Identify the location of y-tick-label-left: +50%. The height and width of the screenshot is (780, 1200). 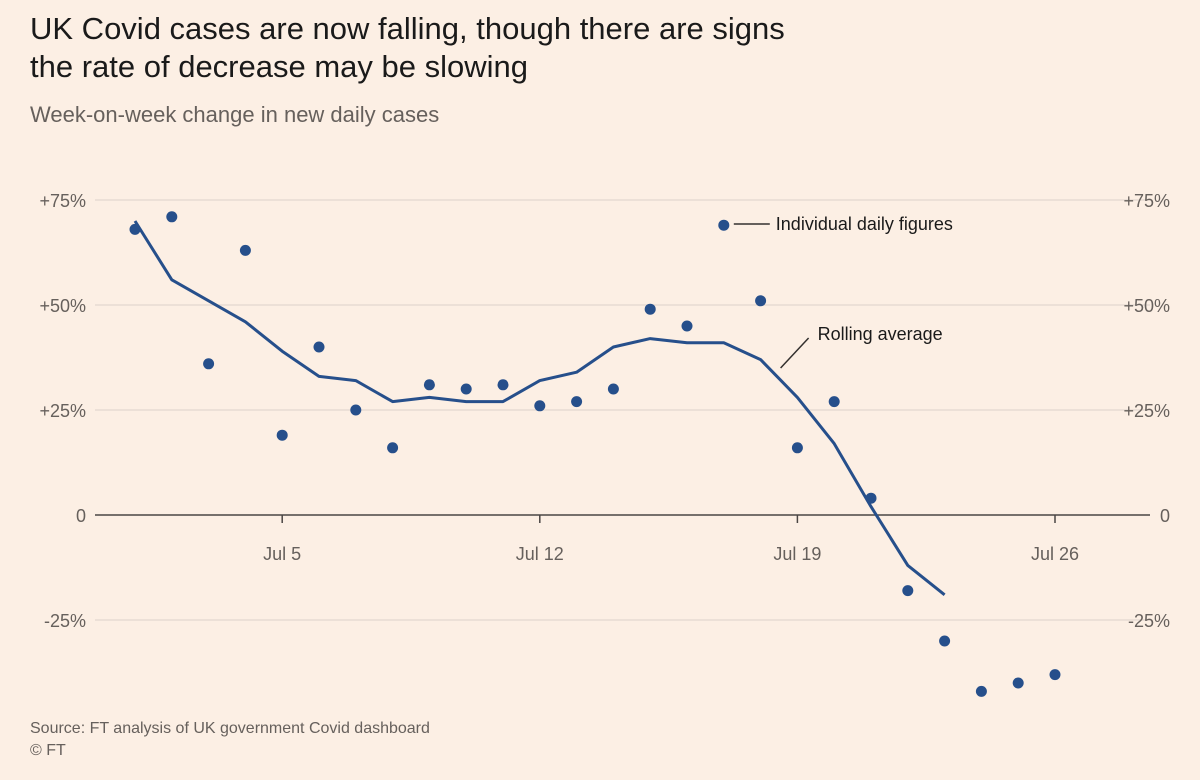
(62, 306).